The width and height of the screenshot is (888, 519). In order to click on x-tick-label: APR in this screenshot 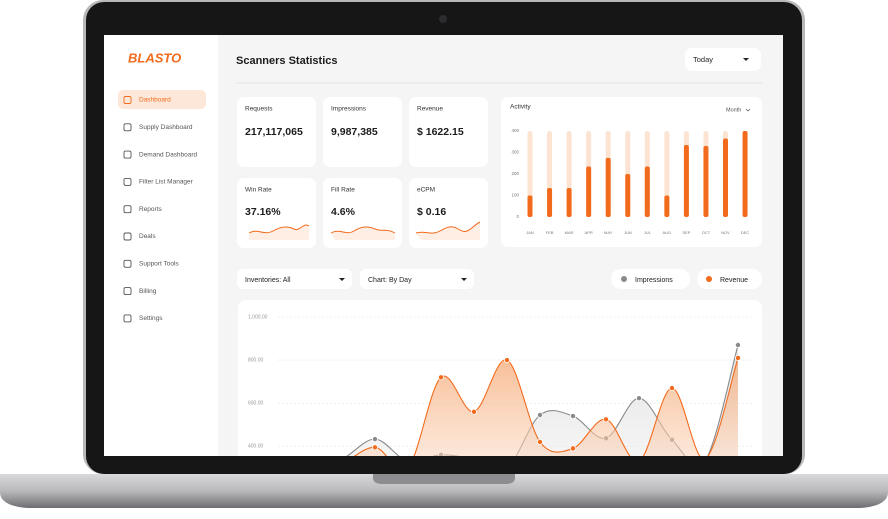, I will do `click(589, 232)`.